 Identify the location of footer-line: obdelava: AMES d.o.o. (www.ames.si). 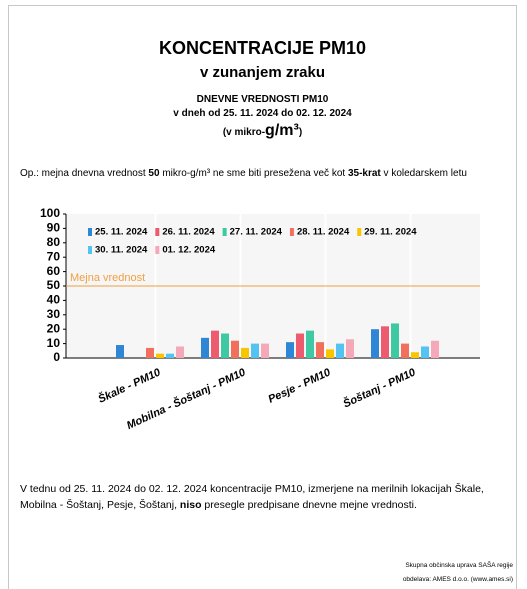
(457, 579).